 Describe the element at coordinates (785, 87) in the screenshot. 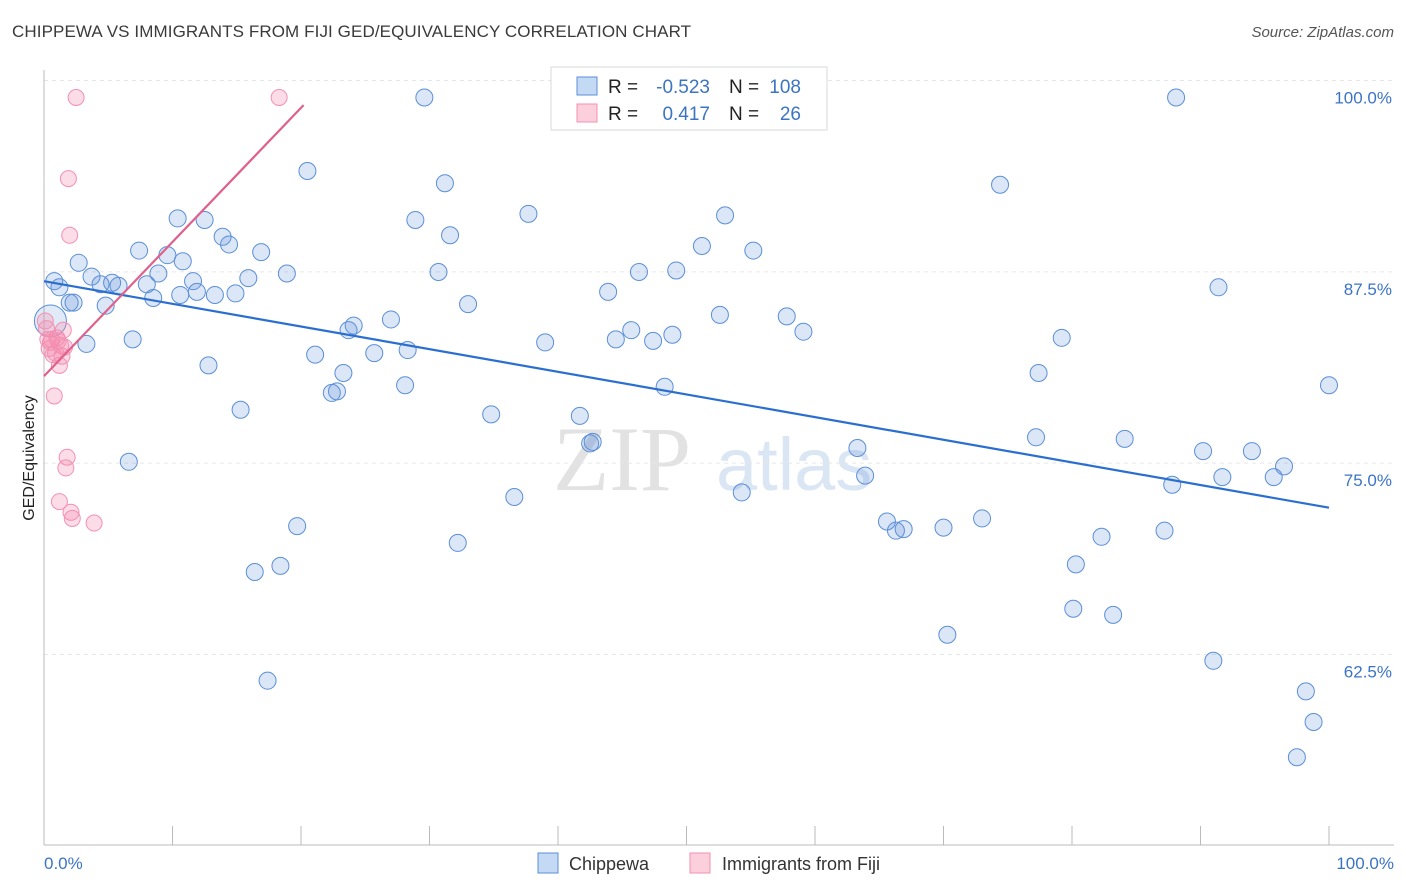

I see `legend-n-value-chippewa: 108` at that location.